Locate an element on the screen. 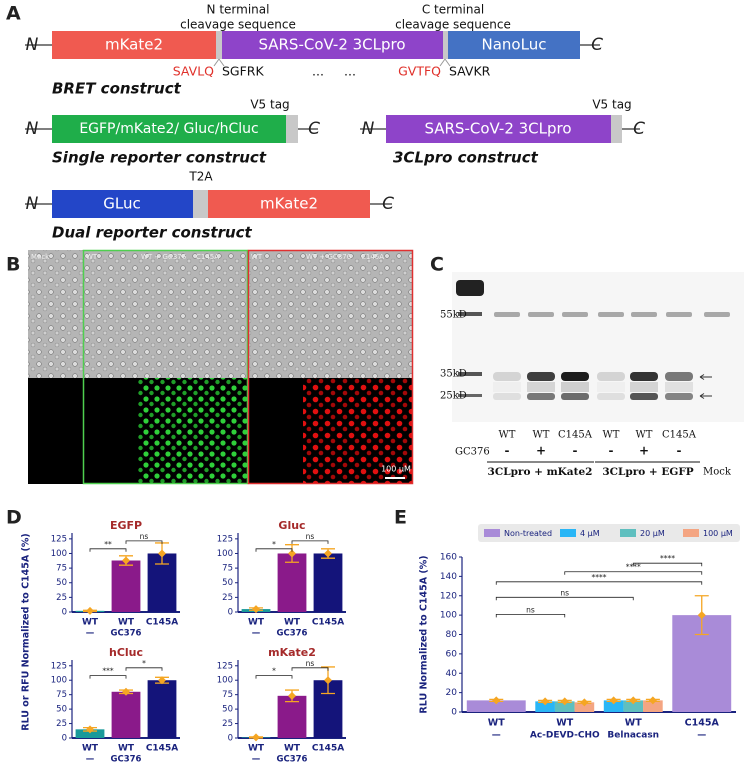 Image resolution: width=750 pixels, height=764 pixels. marker-label: 35kD is located at coordinates (453, 374).